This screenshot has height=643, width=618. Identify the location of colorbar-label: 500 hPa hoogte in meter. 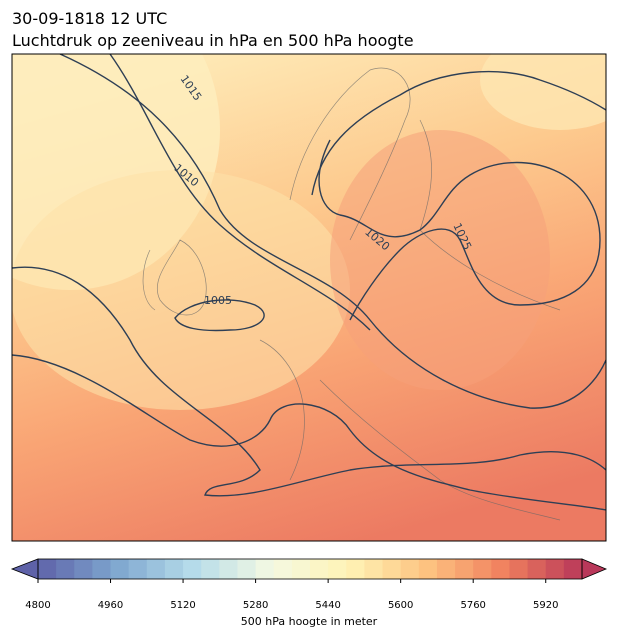
(309, 621).